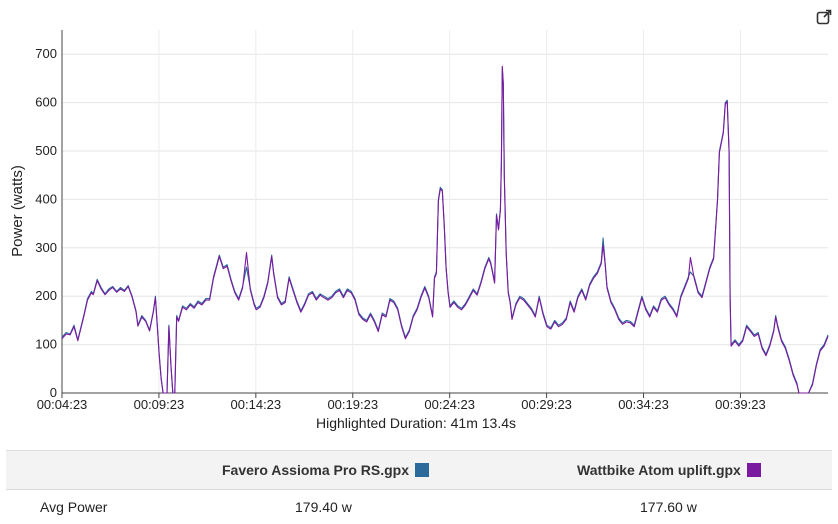  Describe the element at coordinates (53, 392) in the screenshot. I see `y-tick-label: 0` at that location.